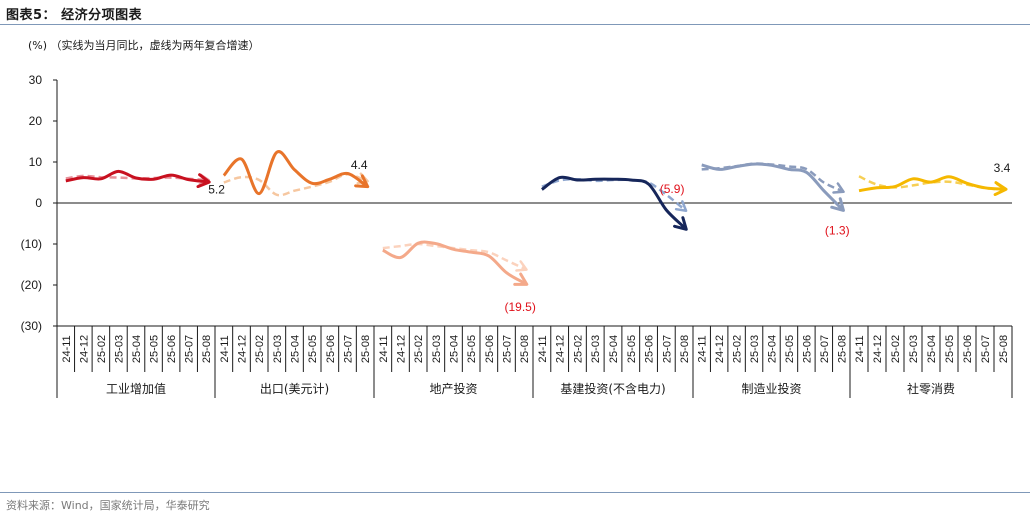 Image resolution: width=1030 pixels, height=517 pixels. I want to click on y-tick-label: 0, so click(38, 203).